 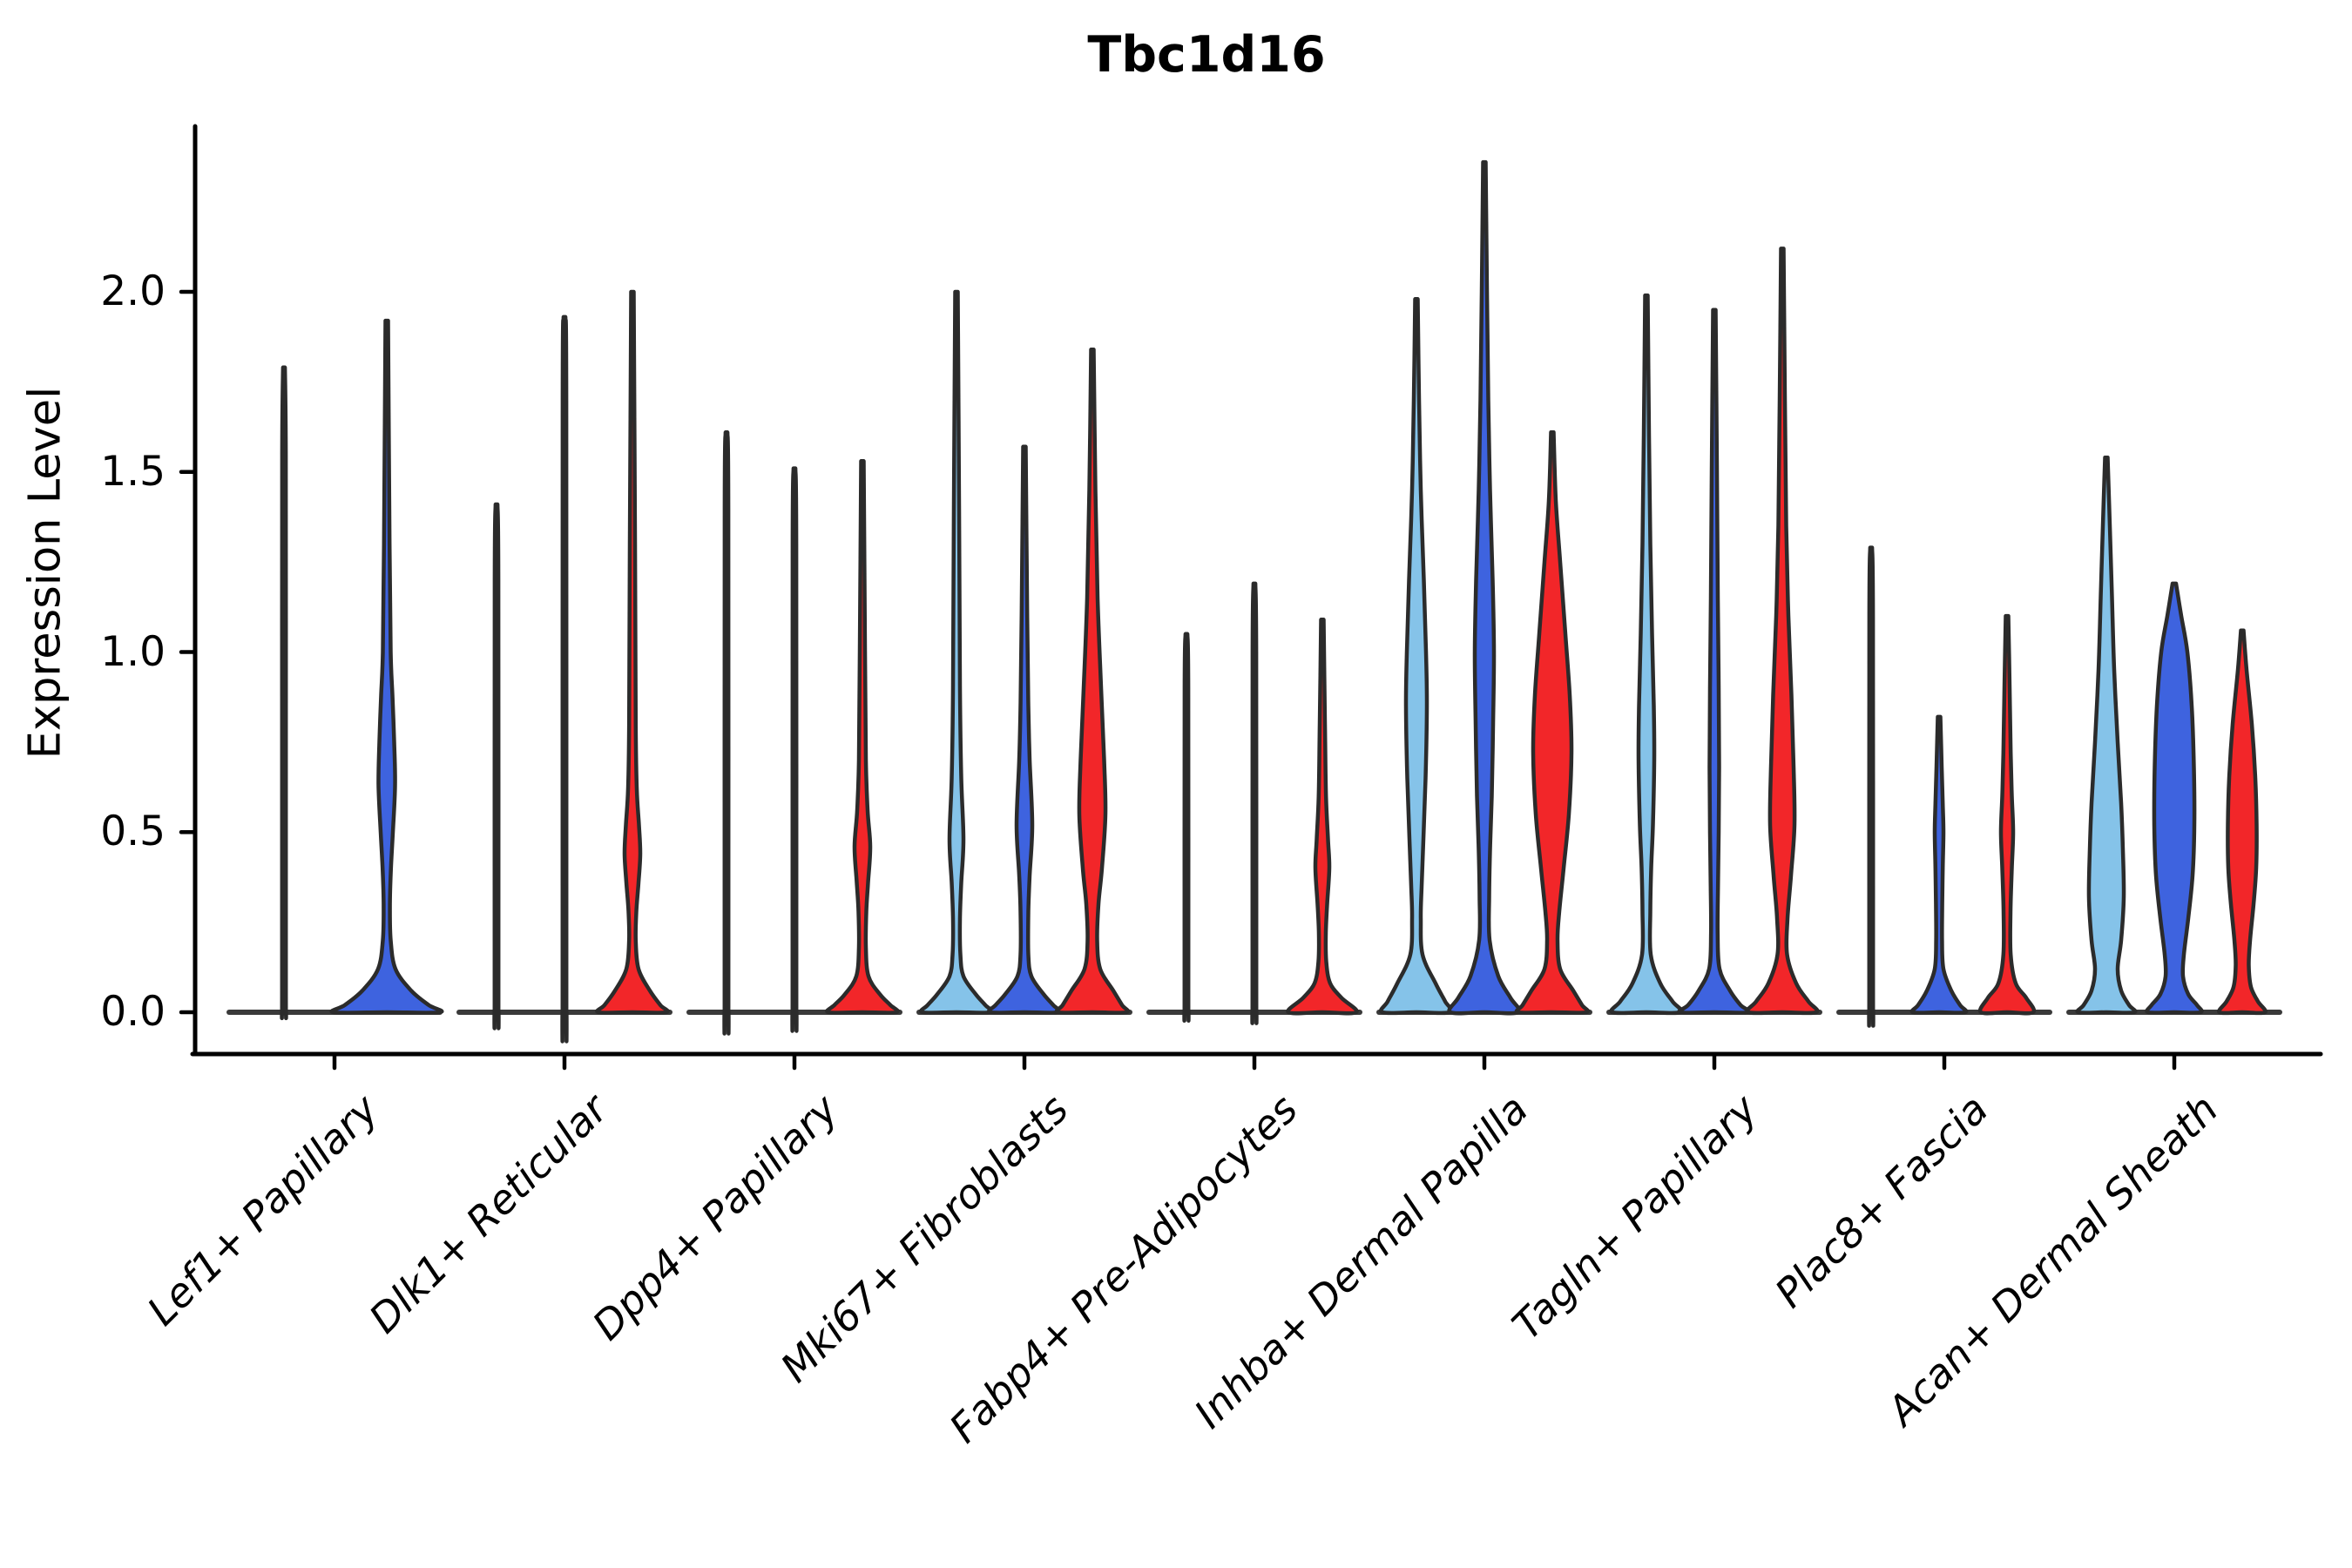 I want to click on violin-2-s3, so click(x=633, y=652).